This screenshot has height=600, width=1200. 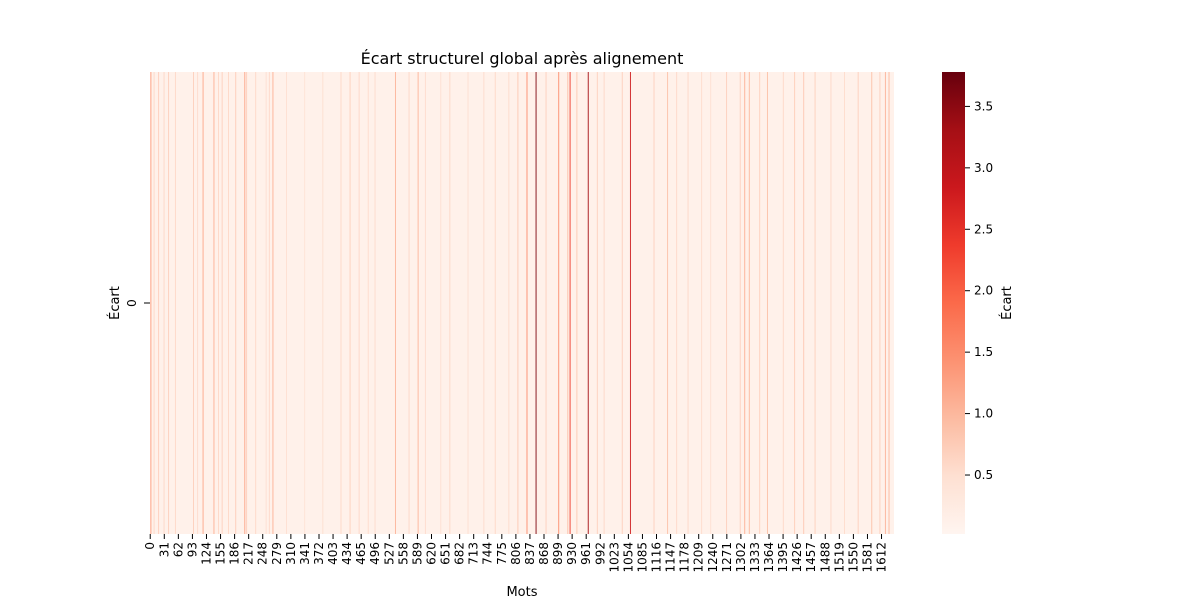 I want to click on x-tick-label: 775, so click(x=502, y=553).